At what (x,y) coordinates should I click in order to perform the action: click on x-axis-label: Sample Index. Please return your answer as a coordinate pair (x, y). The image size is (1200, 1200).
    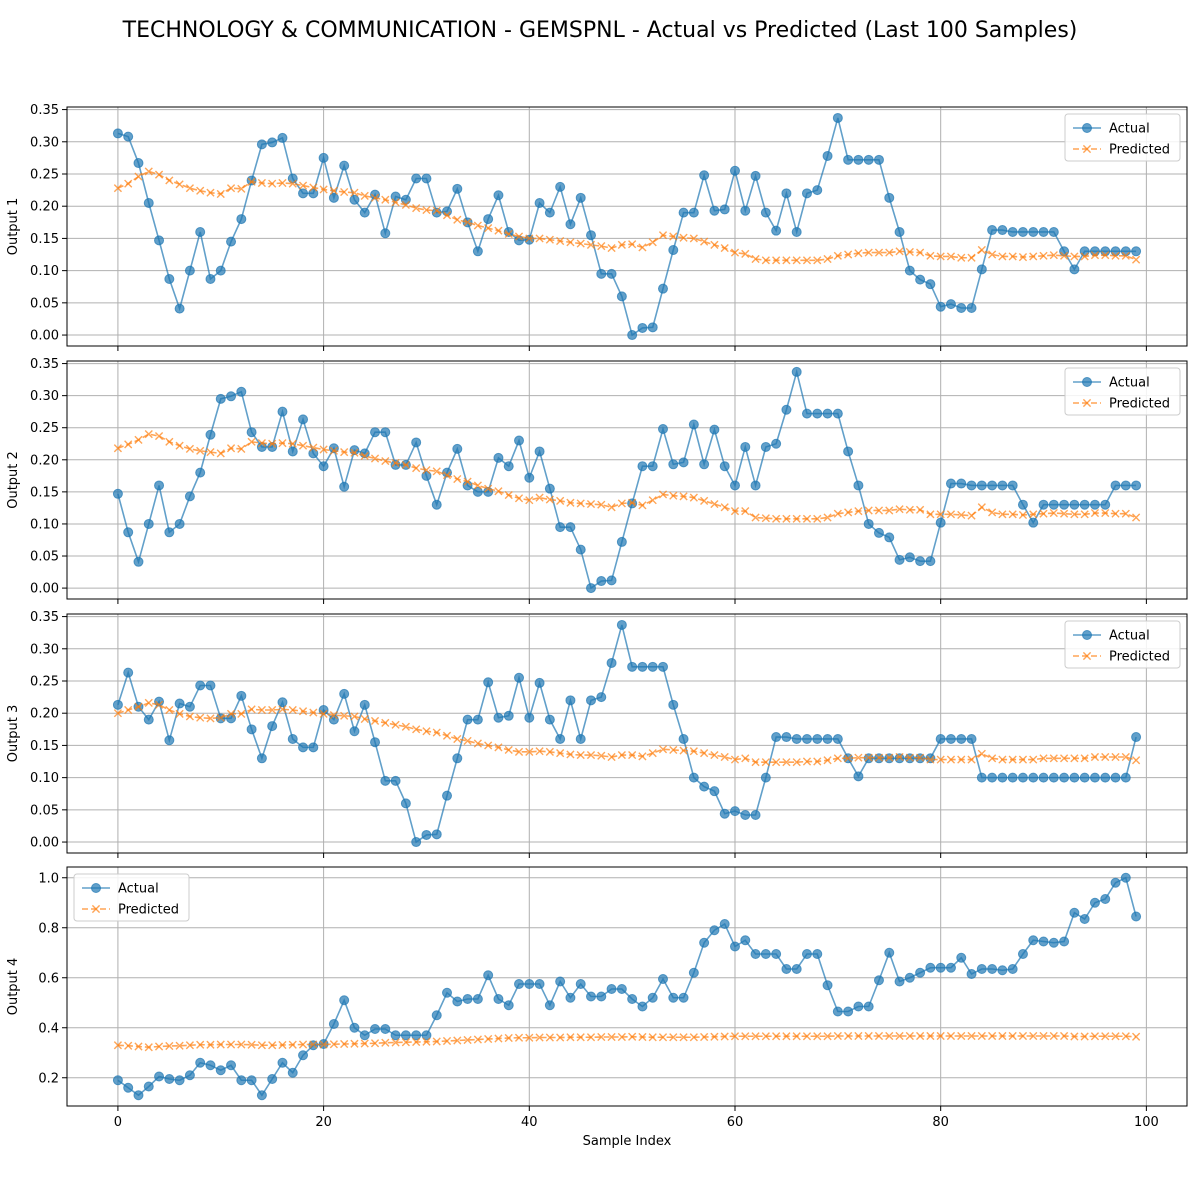
    Looking at the image, I should click on (627, 1141).